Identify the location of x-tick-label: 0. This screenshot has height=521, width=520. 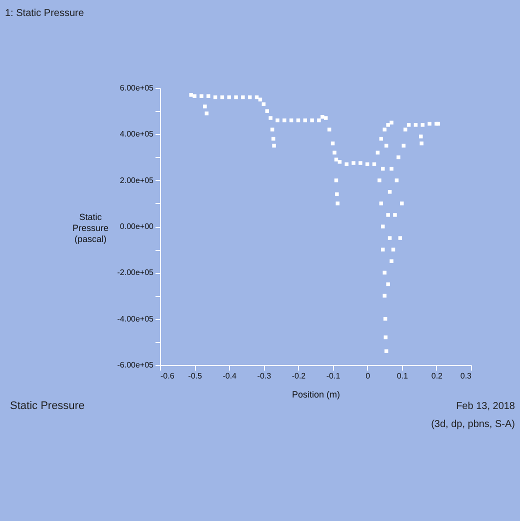
(368, 376).